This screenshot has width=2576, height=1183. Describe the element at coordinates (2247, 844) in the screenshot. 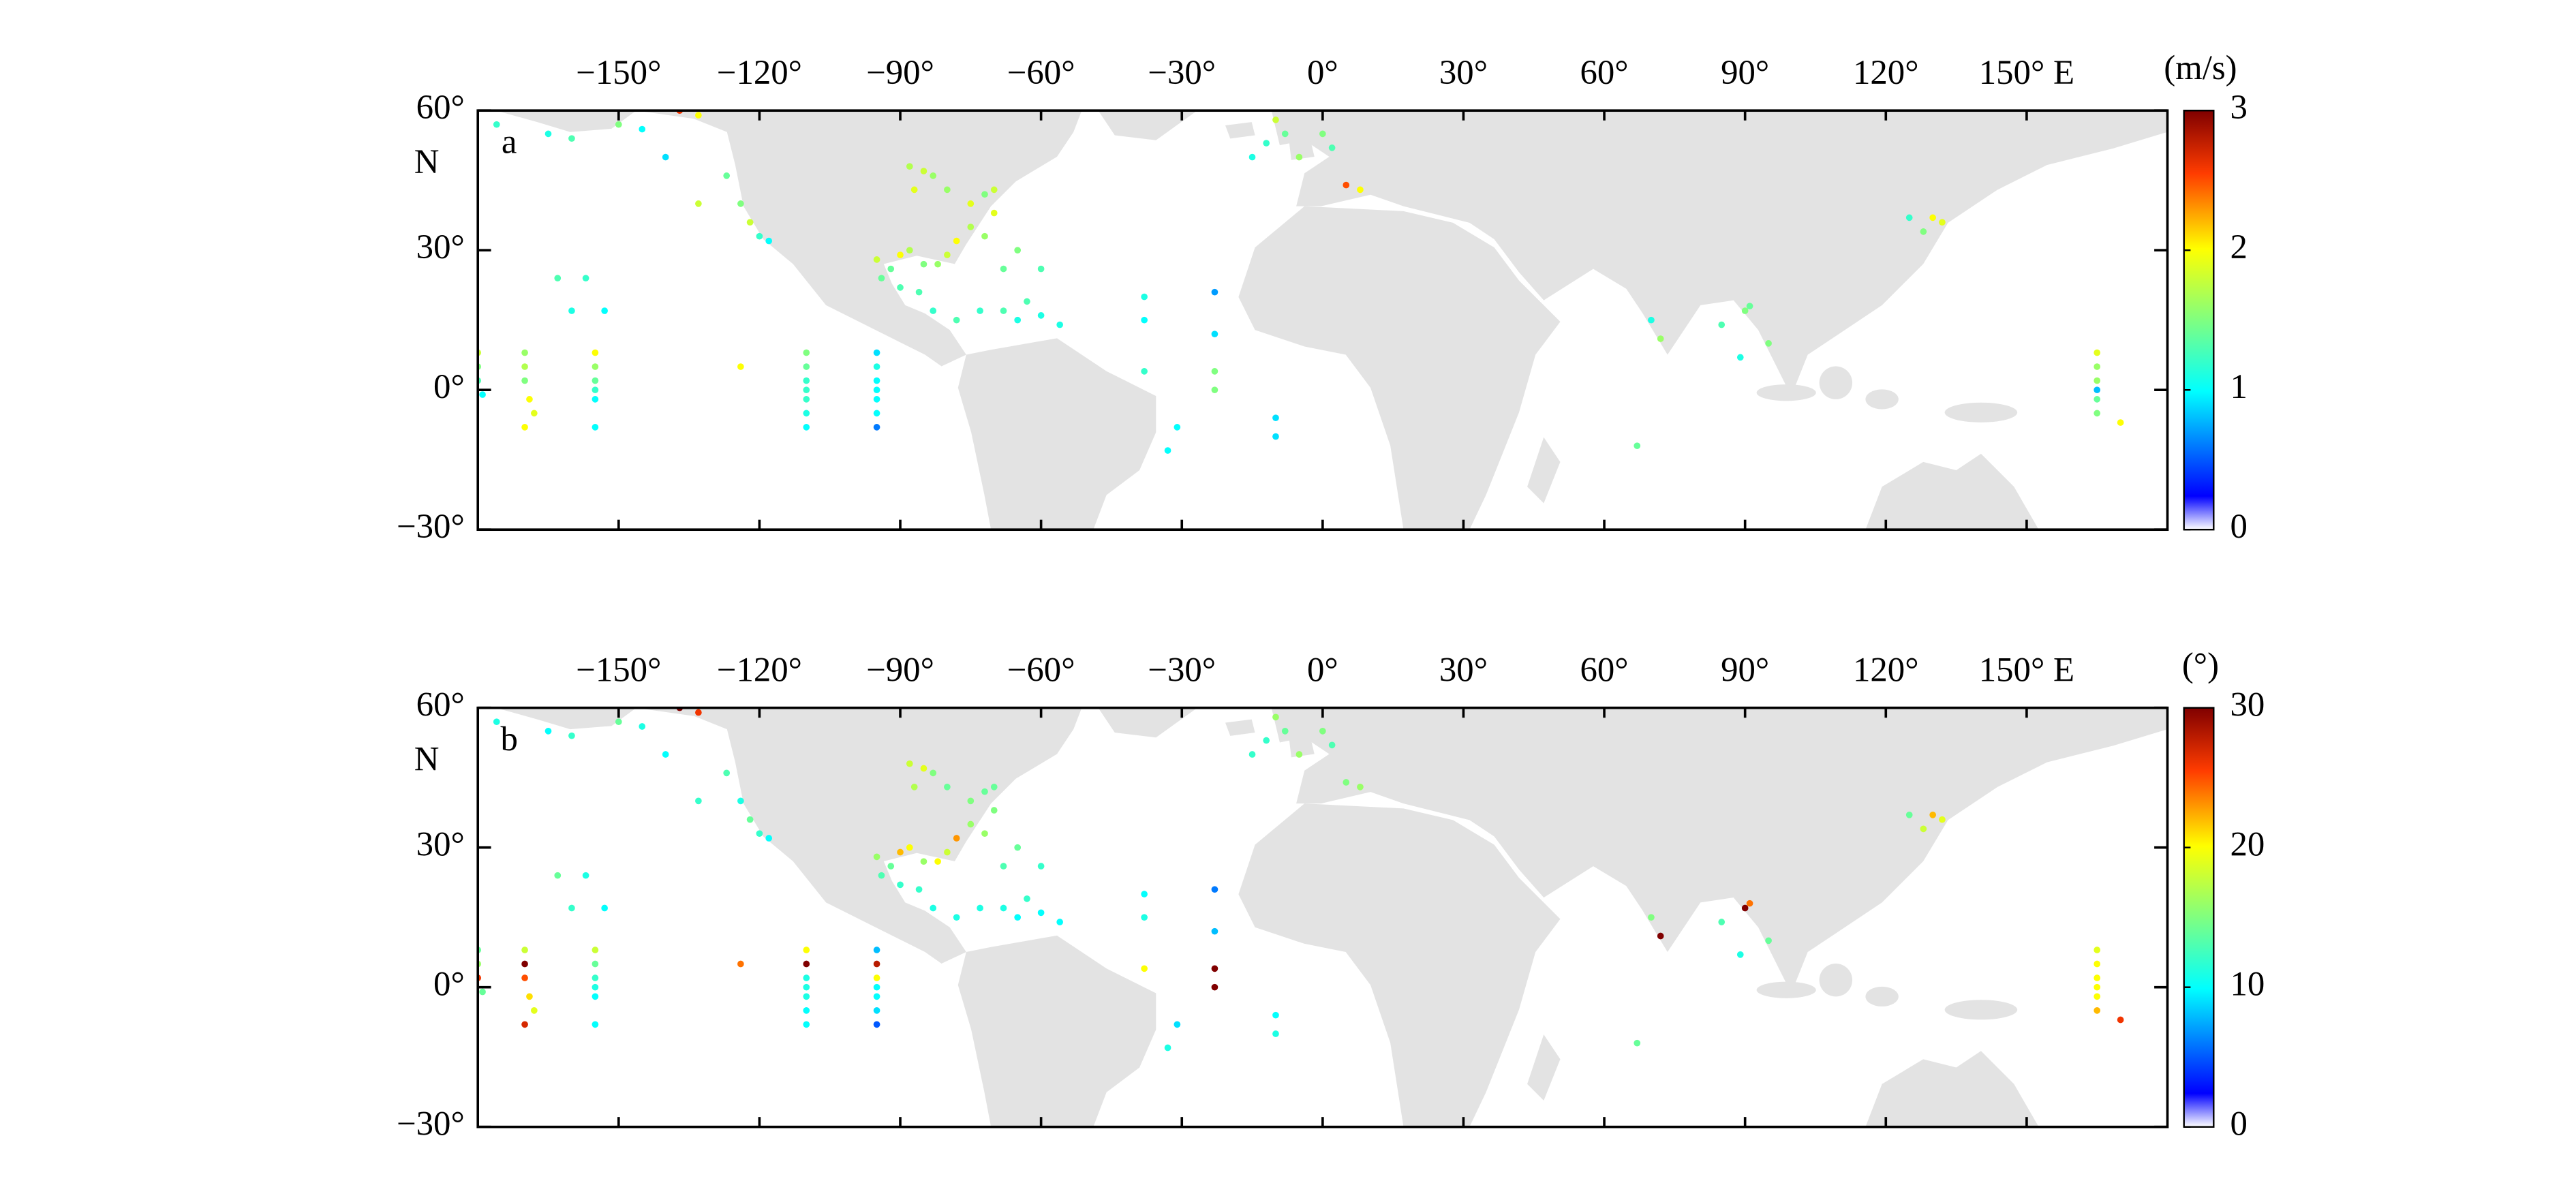

I see `colorbar-tick-label: 20` at that location.